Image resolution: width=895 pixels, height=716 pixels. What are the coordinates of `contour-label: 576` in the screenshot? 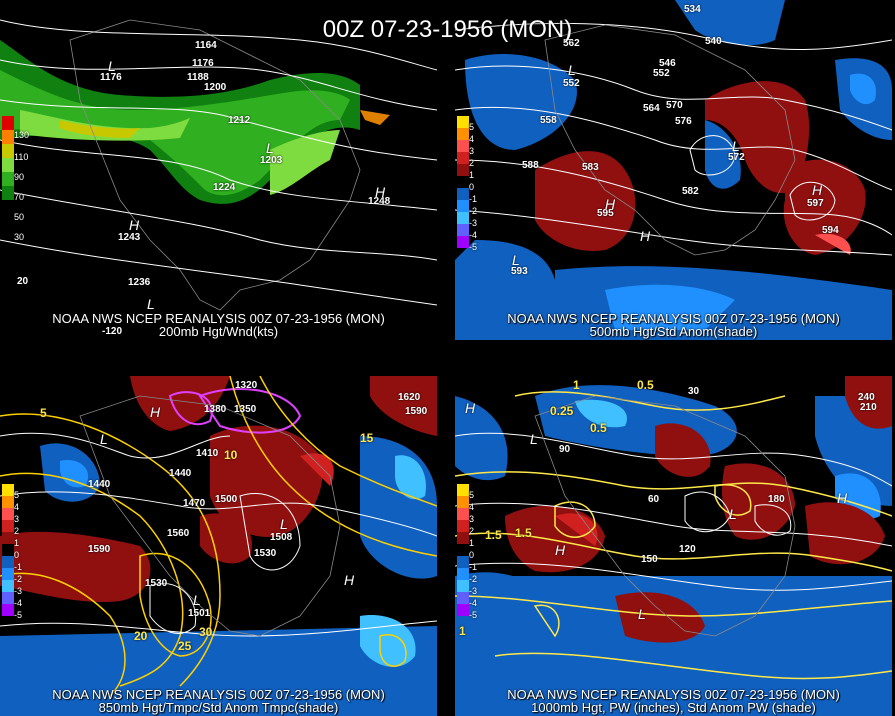 It's located at (683, 121).